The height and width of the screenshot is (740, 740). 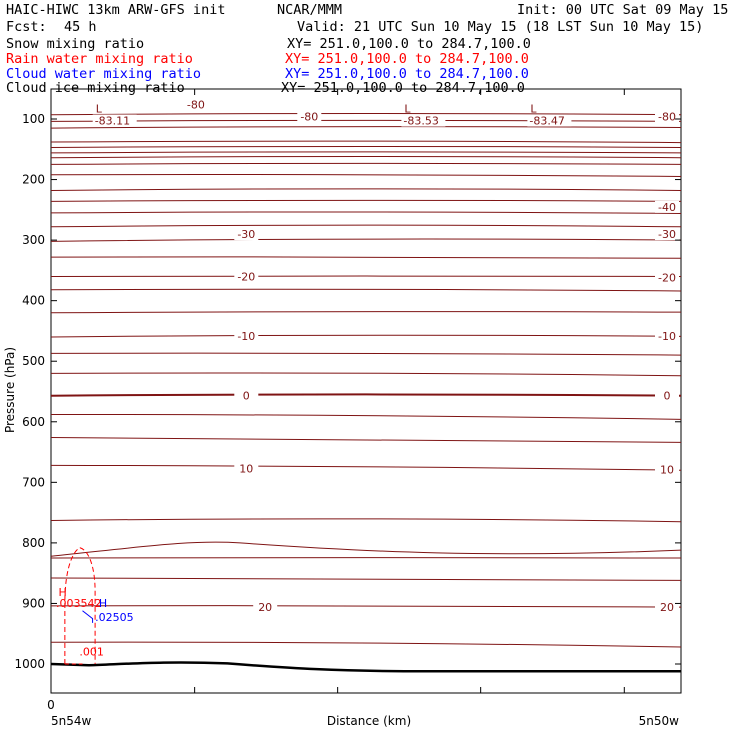 What do you see at coordinates (33, 482) in the screenshot?
I see `y-tick-label: 700` at bounding box center [33, 482].